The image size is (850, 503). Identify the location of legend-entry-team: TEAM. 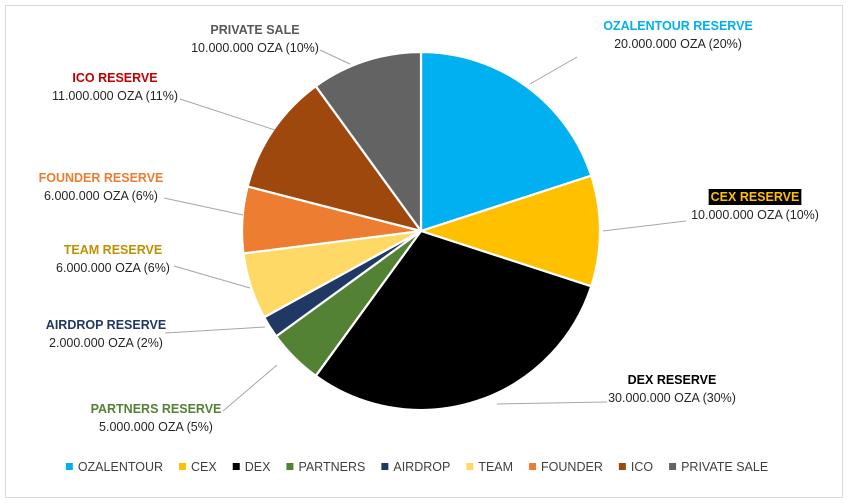
(495, 467).